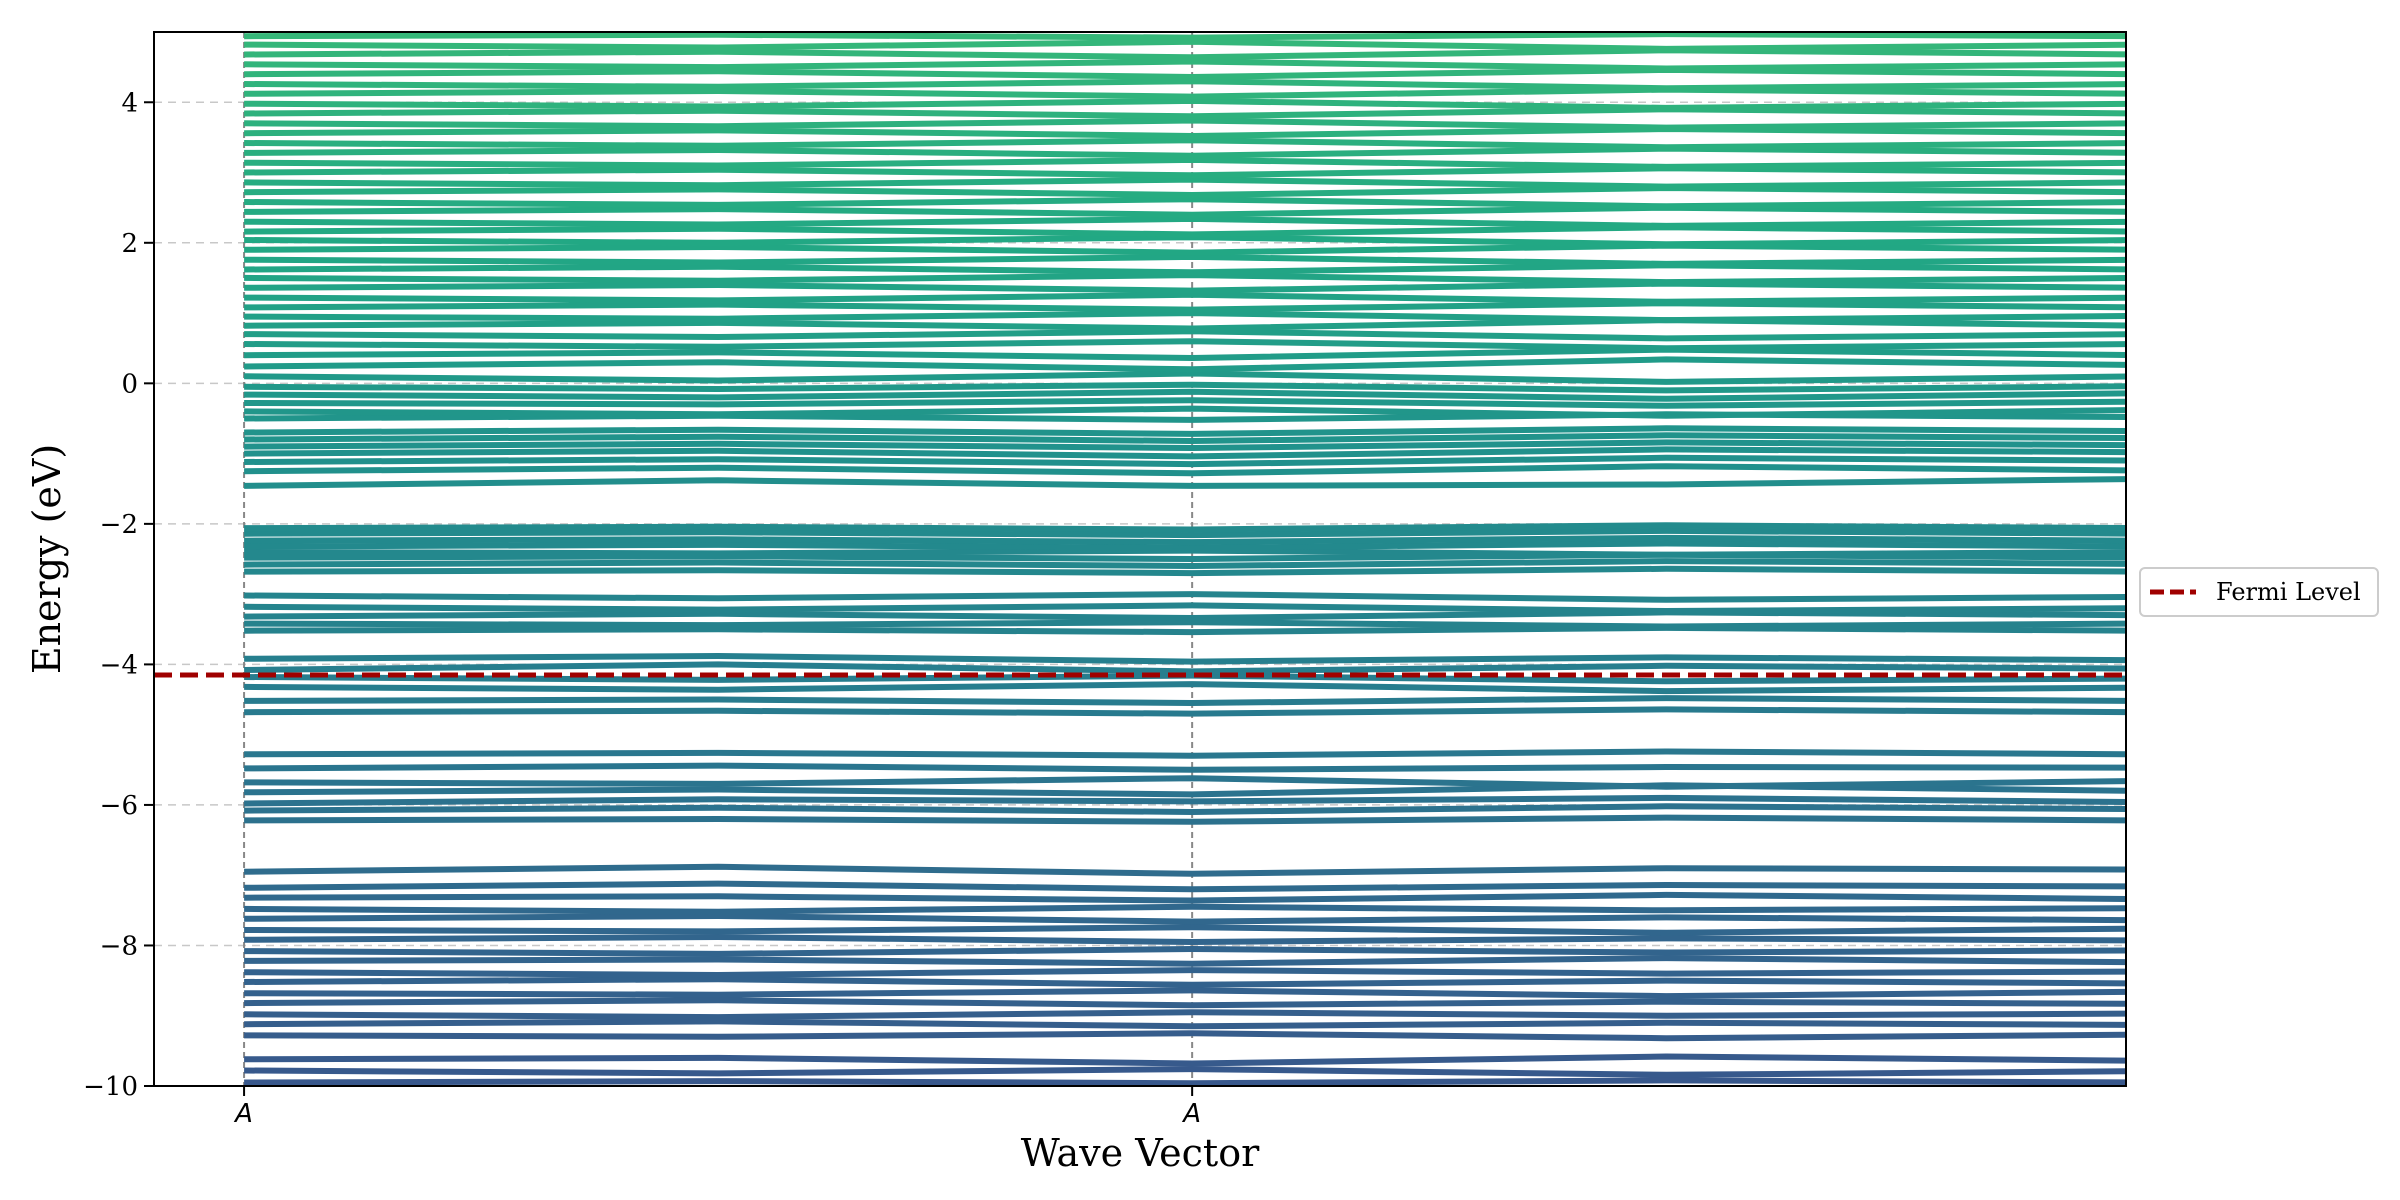  Describe the element at coordinates (129, 244) in the screenshot. I see `y-tick-label: 2` at that location.